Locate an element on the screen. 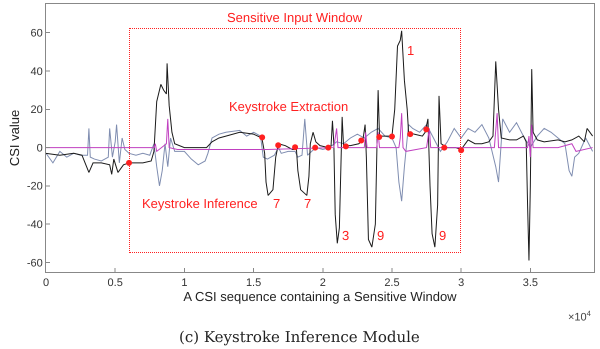  y-tick-label: -40 is located at coordinates (34, 224).